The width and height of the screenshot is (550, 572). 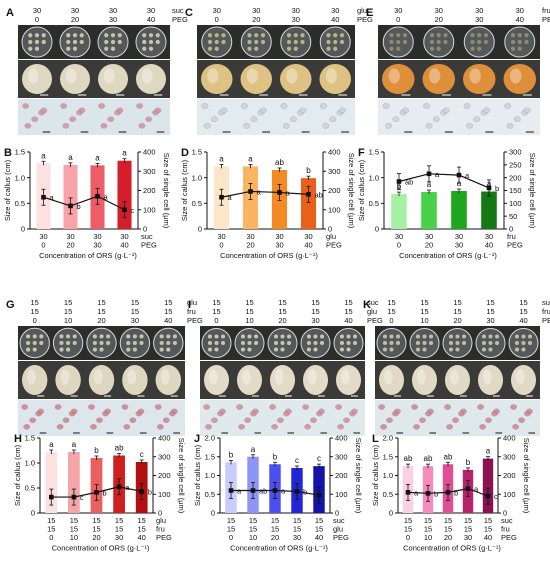 What do you see at coordinates (275, 456) in the screenshot?
I see `bar-sig-label: b` at bounding box center [275, 456].